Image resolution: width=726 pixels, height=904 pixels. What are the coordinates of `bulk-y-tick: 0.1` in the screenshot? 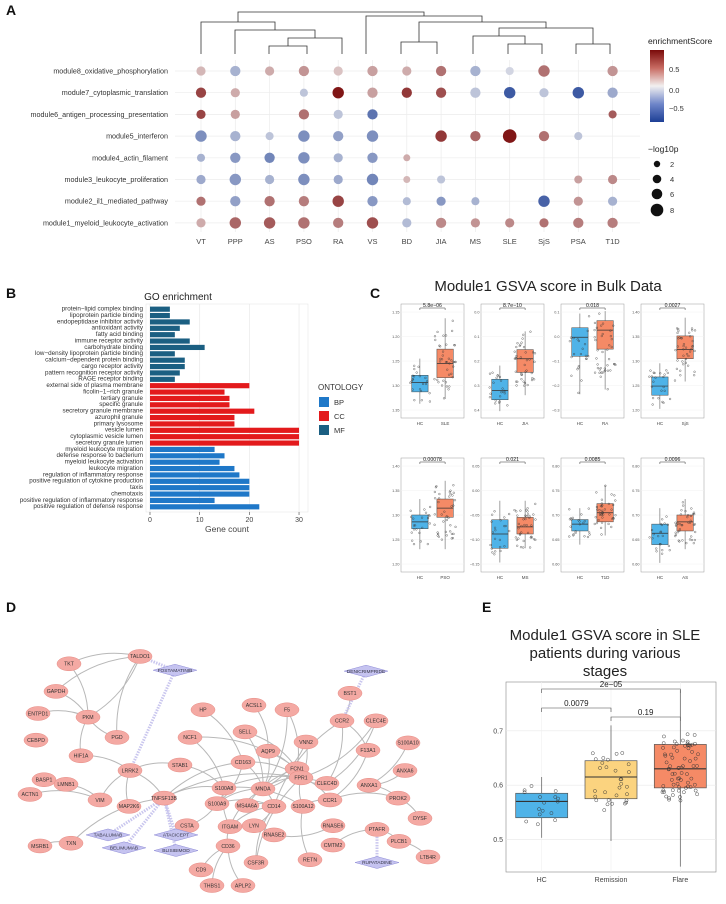 It's located at (476, 337).